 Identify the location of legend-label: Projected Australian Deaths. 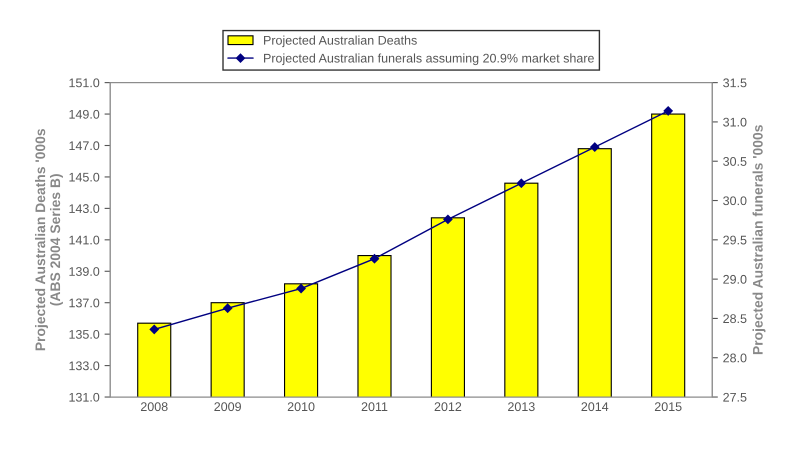
(340, 42).